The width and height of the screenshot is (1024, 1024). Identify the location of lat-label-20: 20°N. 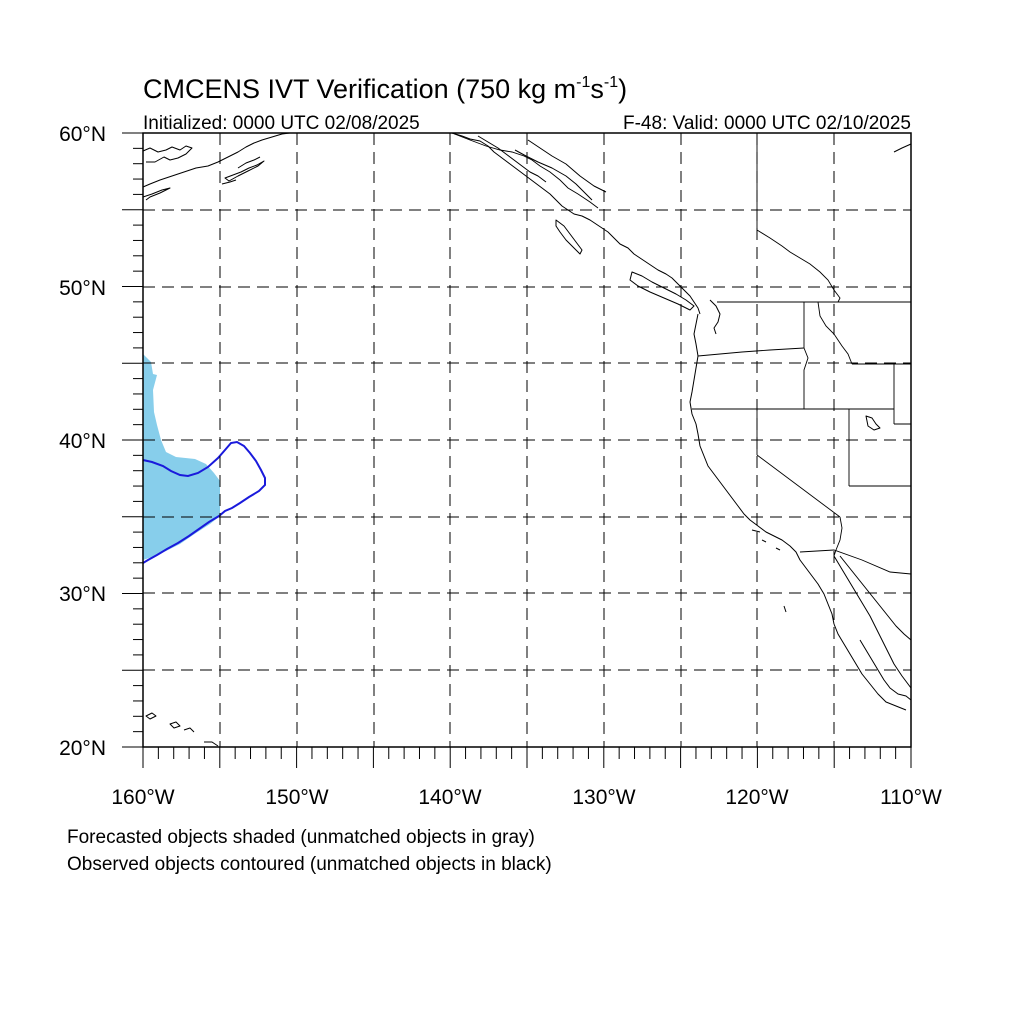
(82, 748).